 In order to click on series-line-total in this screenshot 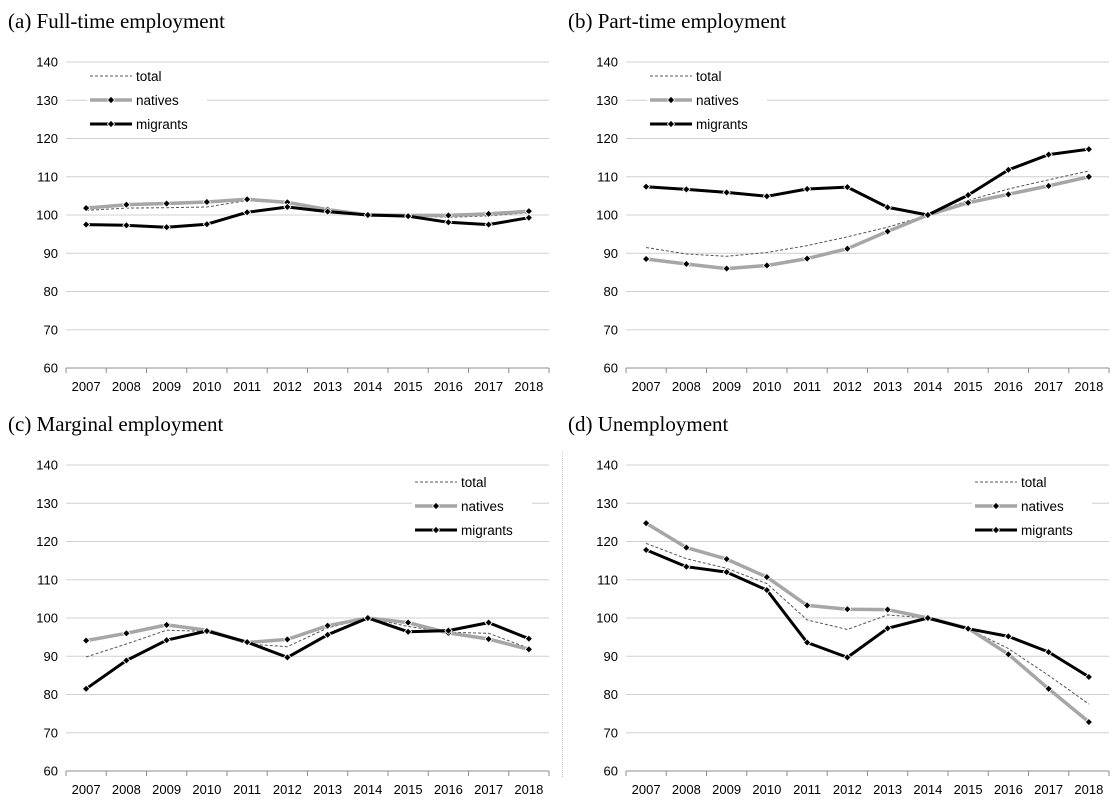, I will do `click(307, 637)`.